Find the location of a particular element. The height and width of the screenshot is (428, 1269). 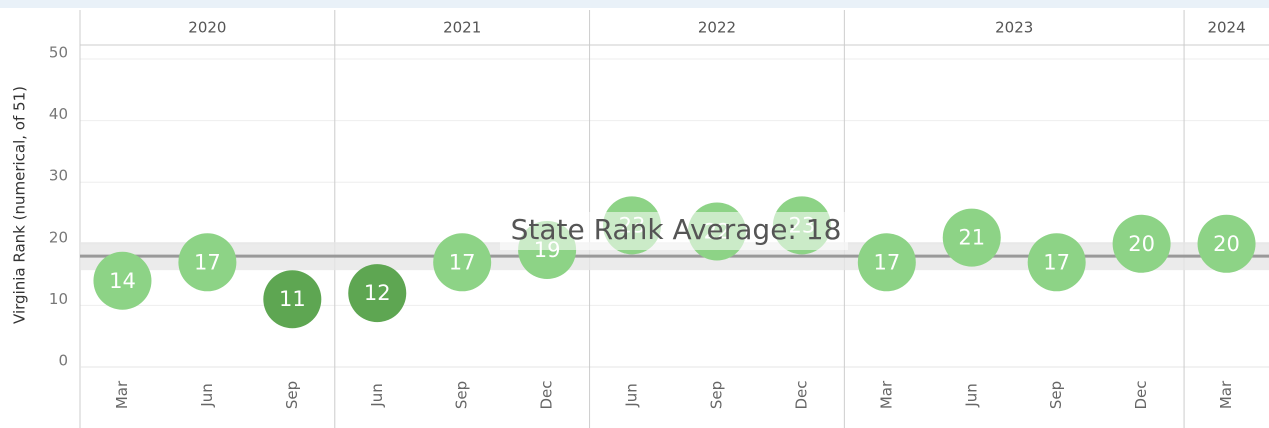

y-axis-label: Virginia Rank (numerical, of 51) is located at coordinates (20, 205).